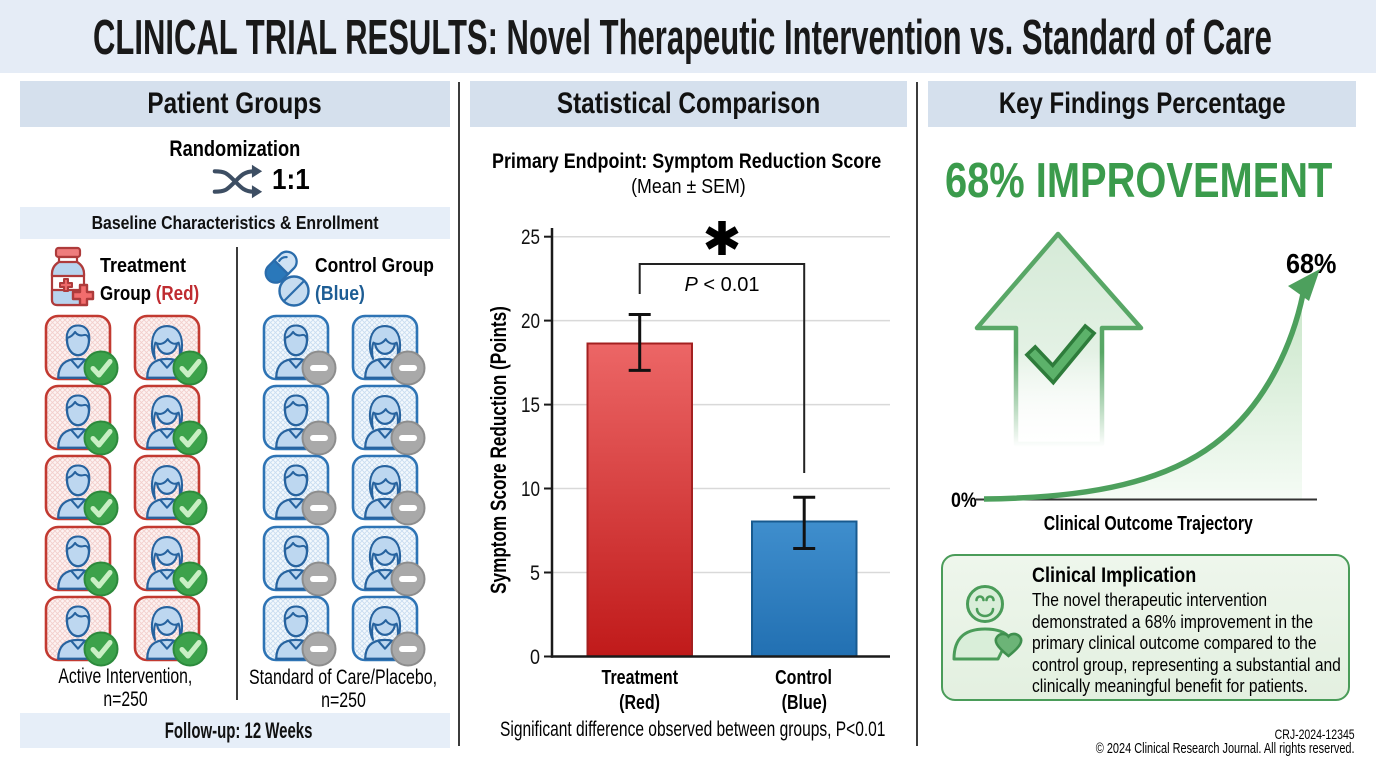  Describe the element at coordinates (530, 237) in the screenshot. I see `svg-text: 25` at that location.